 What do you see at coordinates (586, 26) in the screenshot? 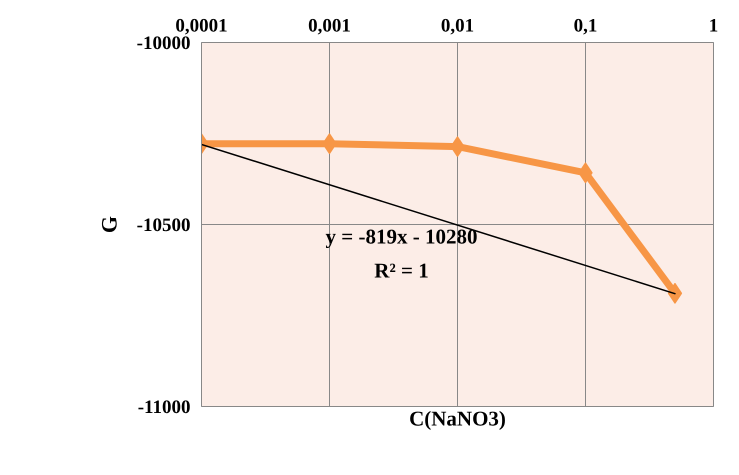
I see `x-tick-label: 0,1` at bounding box center [586, 26].